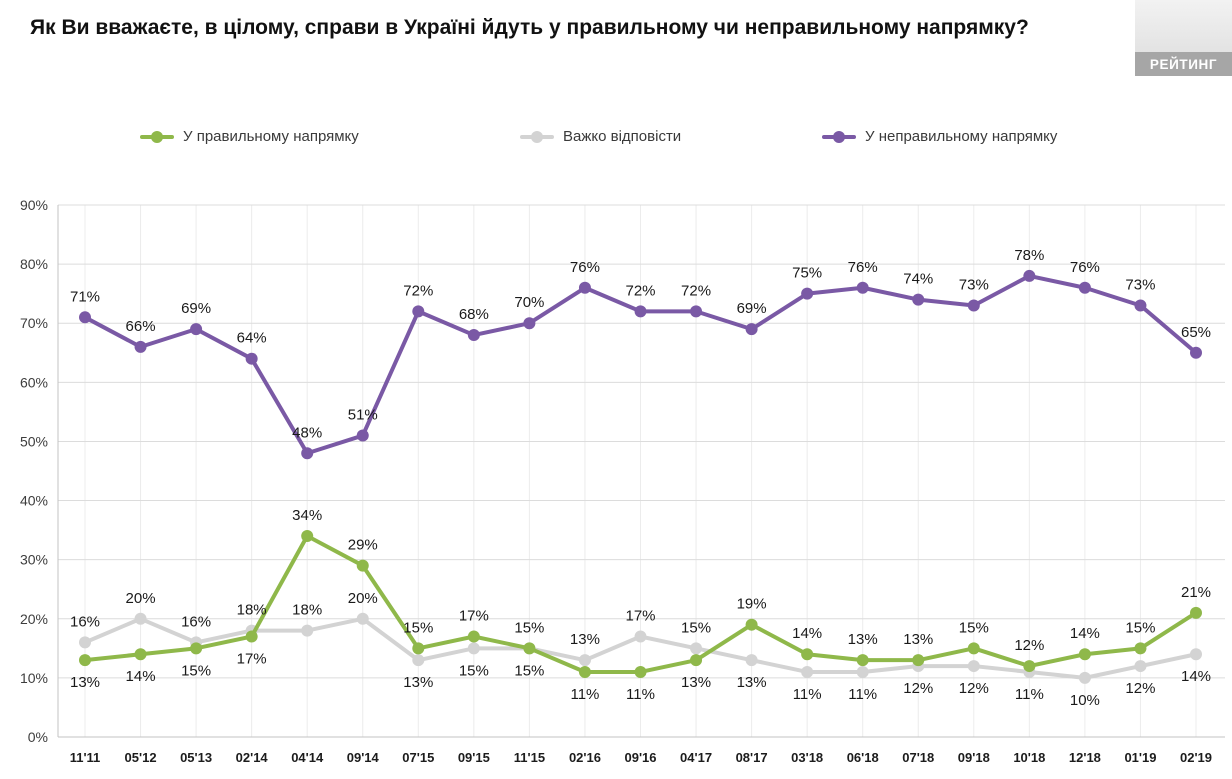  I want to click on x-tick-label: 02'16, so click(585, 757).